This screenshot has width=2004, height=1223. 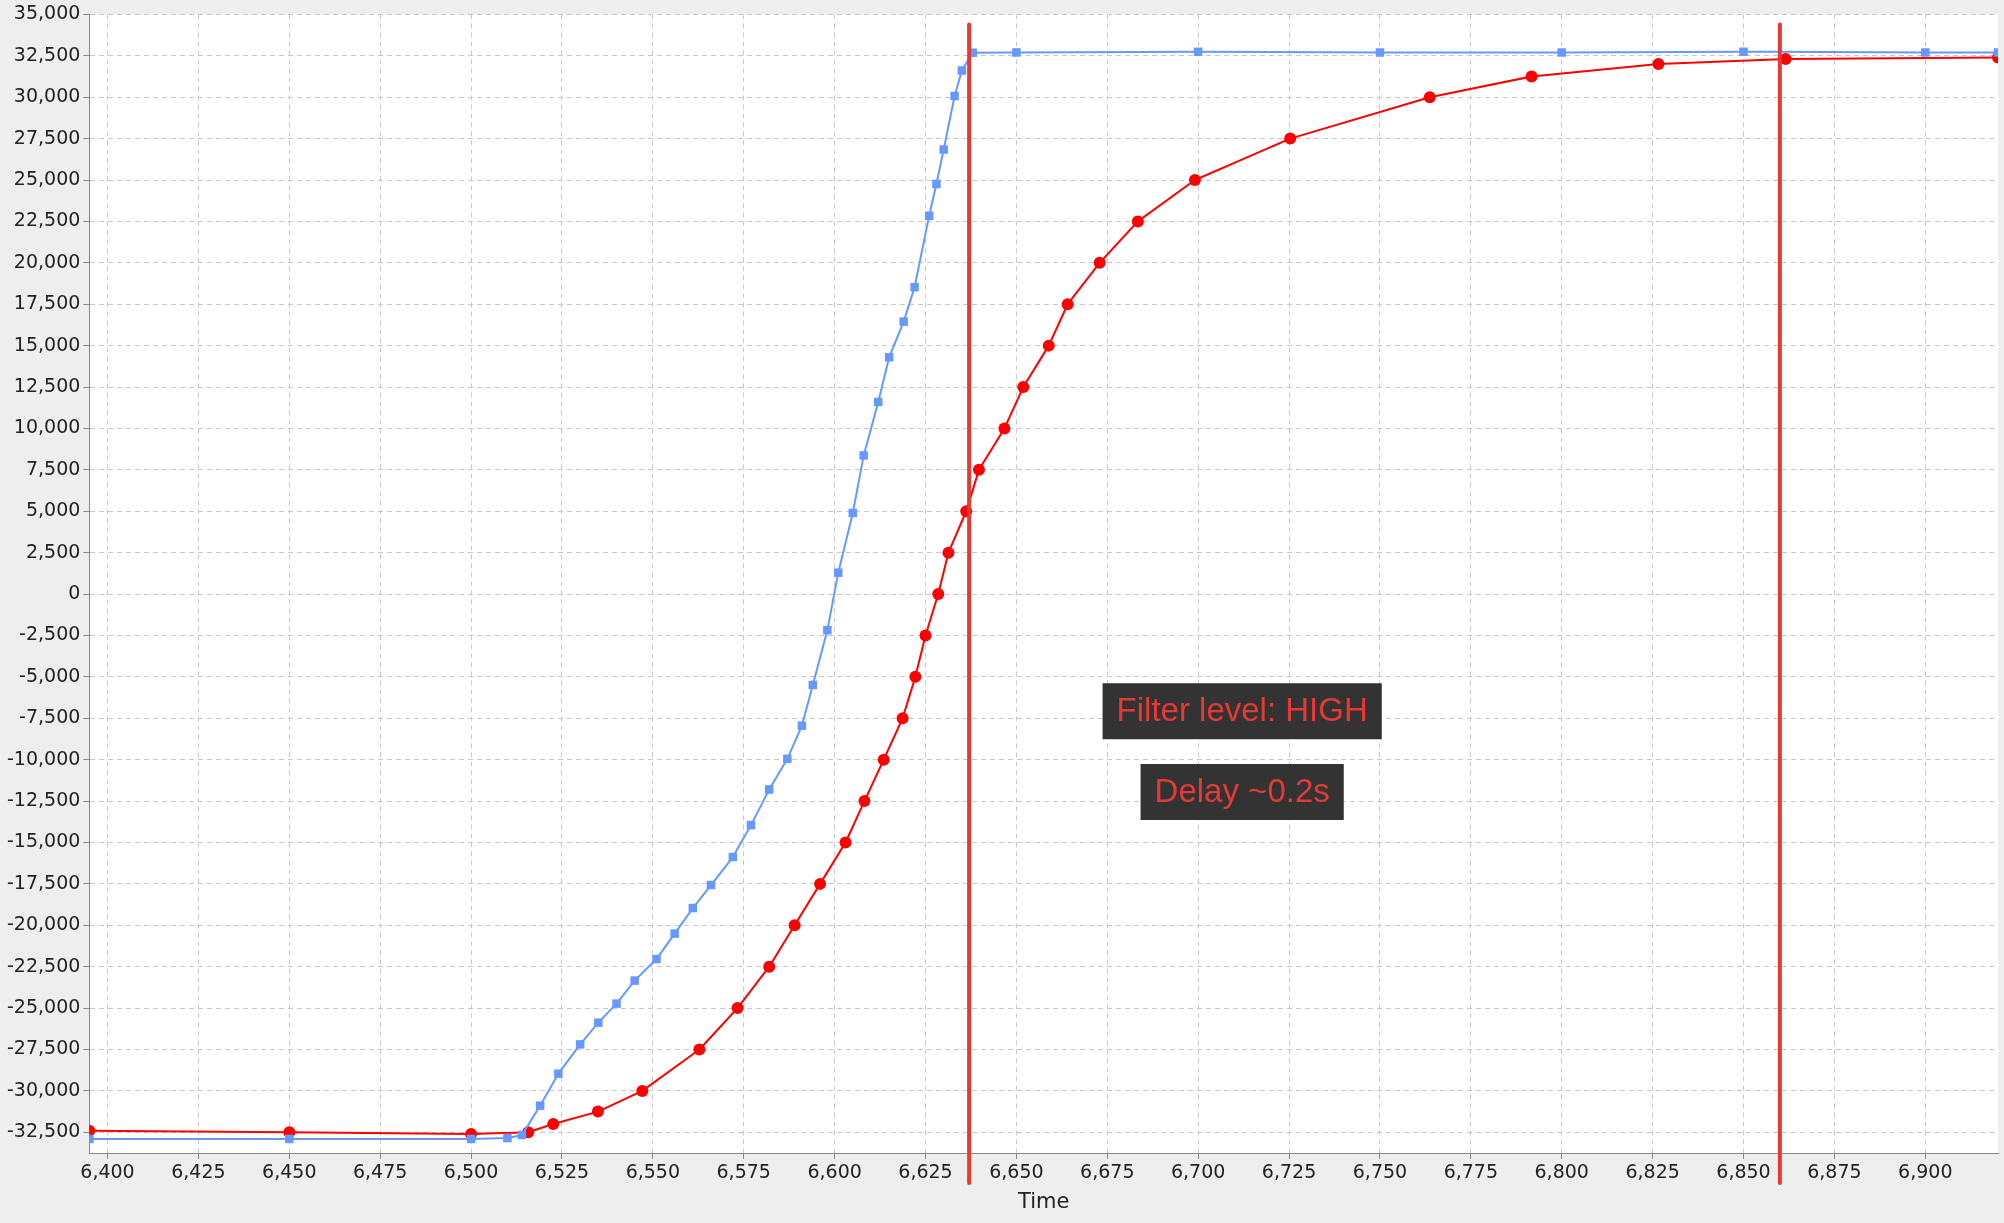 I want to click on y-tick-label: -12,500, so click(x=43, y=799).